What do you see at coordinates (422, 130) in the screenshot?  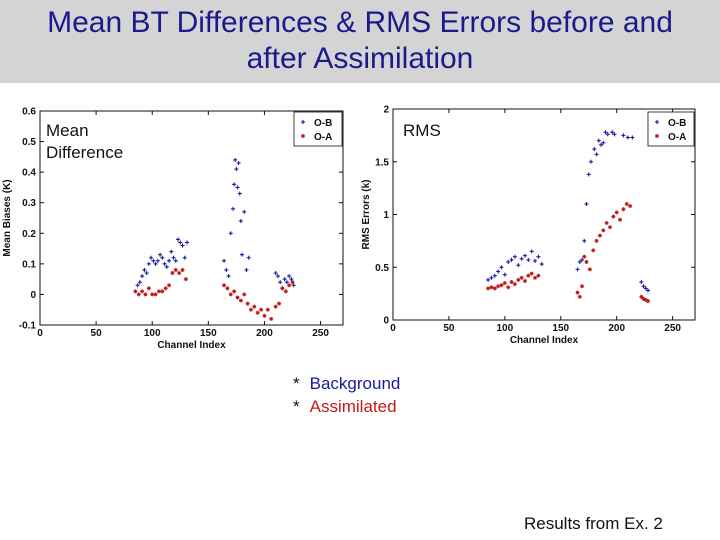 I see `rms-panel-label-0: RMS` at bounding box center [422, 130].